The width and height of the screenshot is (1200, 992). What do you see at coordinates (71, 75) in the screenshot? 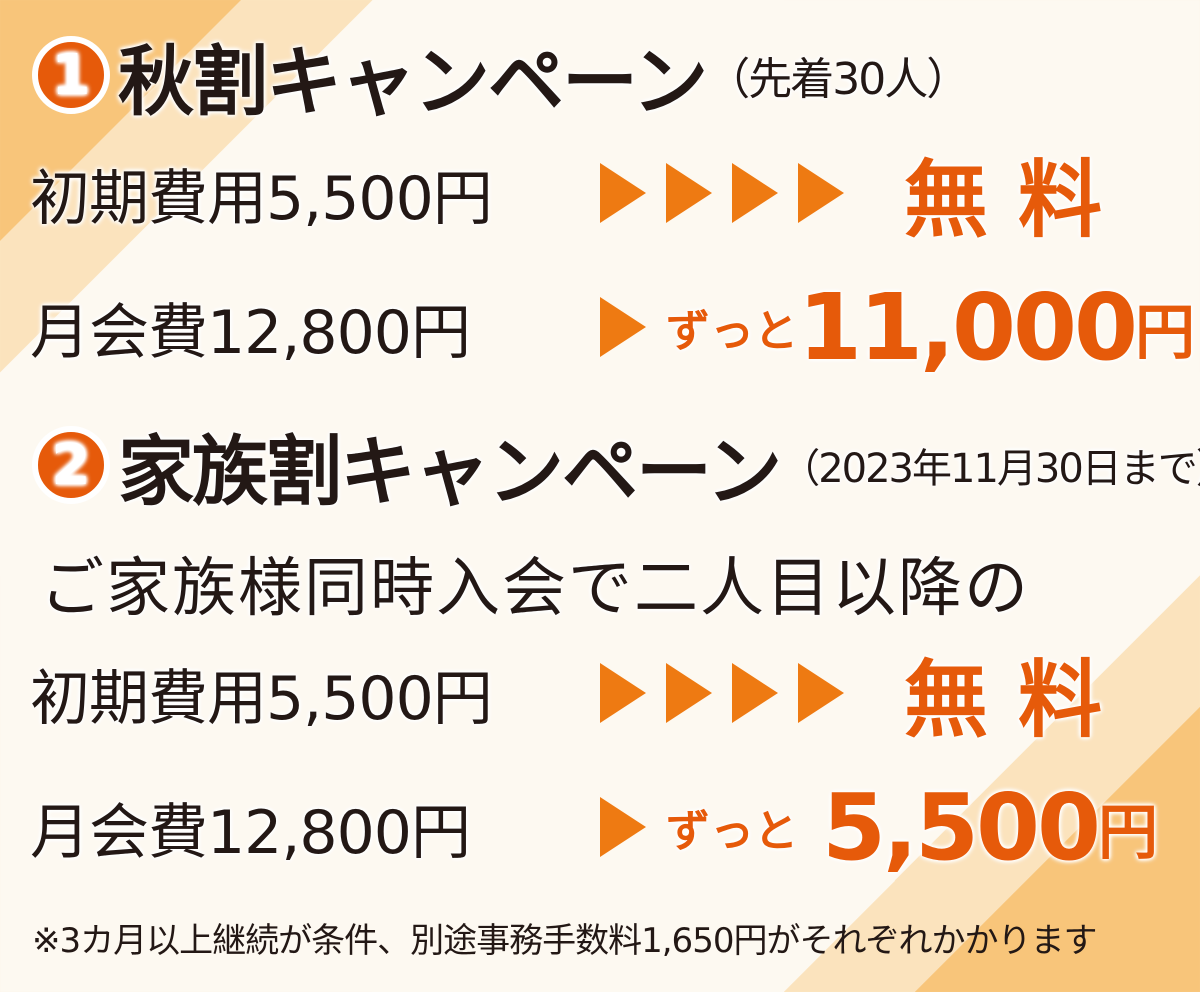
I see `number-badge-1: 1` at bounding box center [71, 75].